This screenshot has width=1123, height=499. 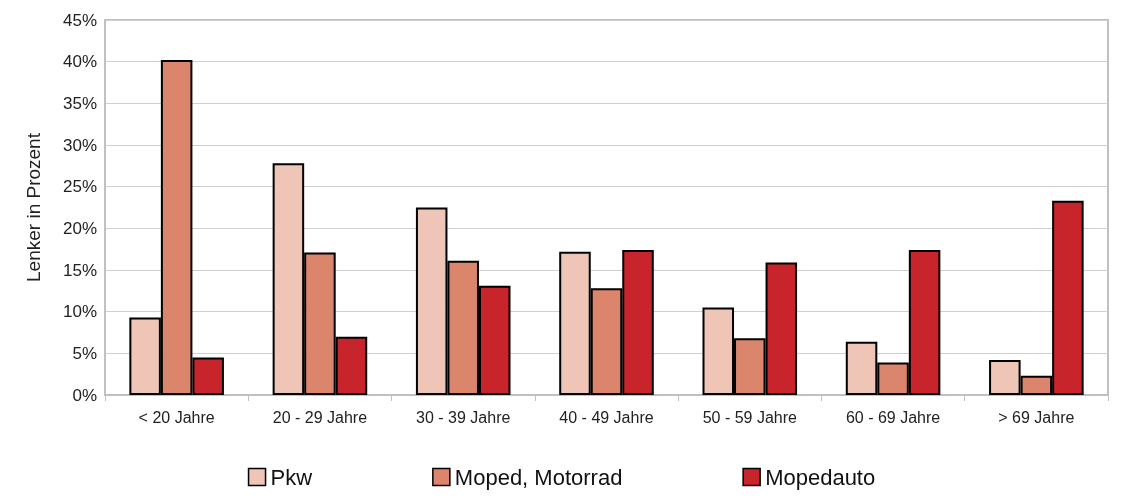 I want to click on x-tick-label: < 20 Jahre, so click(x=176, y=417).